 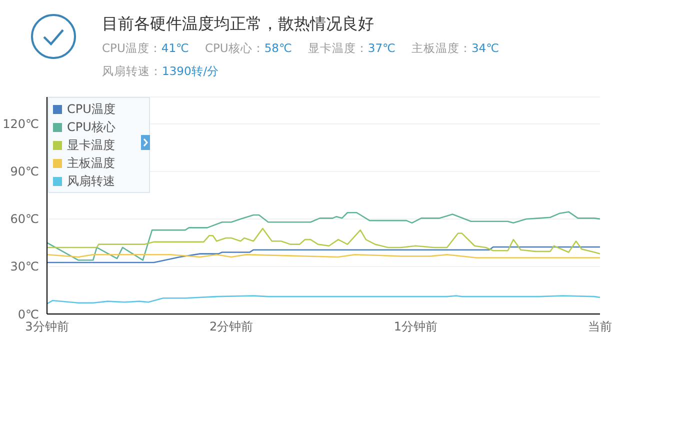 I want to click on text: 显卡温度：37℃, so click(x=352, y=48).